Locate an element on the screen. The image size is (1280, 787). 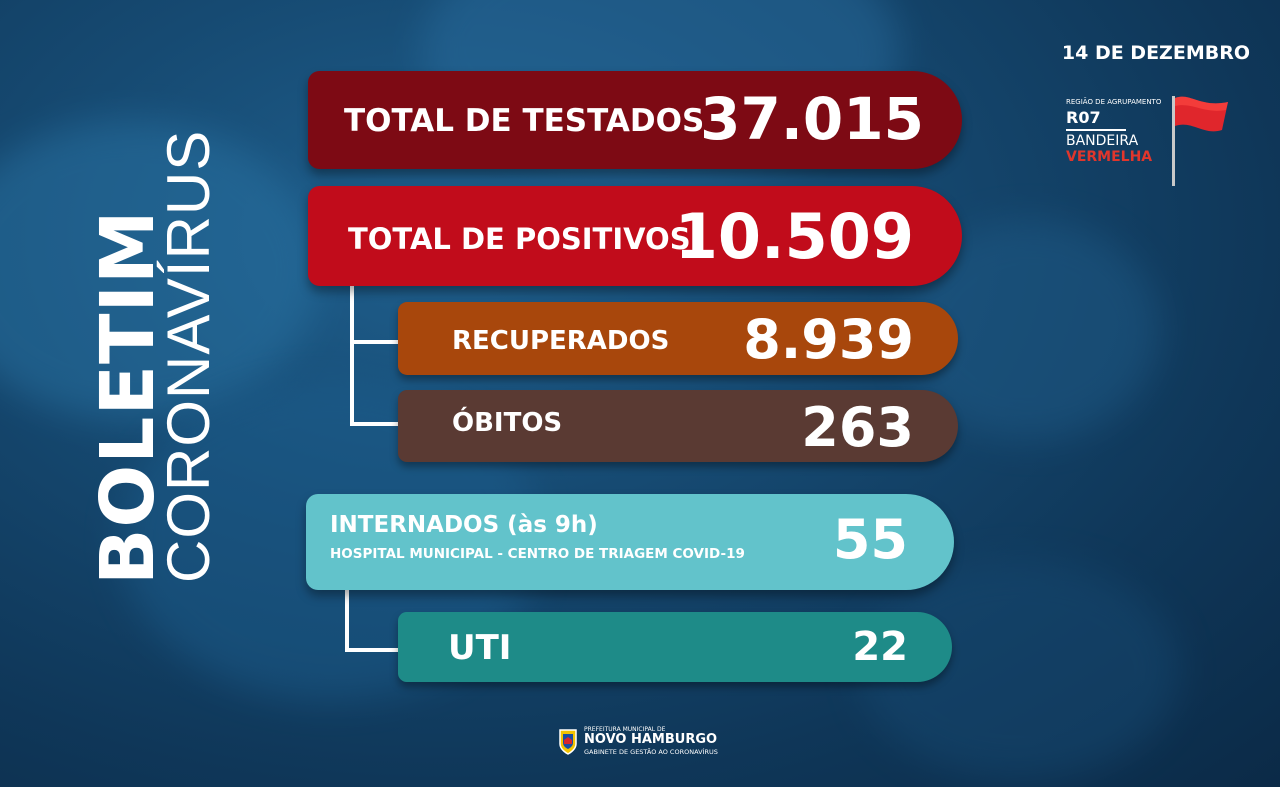
total-testados-label: TOTAL DE TESTADOS is located at coordinates (524, 121).